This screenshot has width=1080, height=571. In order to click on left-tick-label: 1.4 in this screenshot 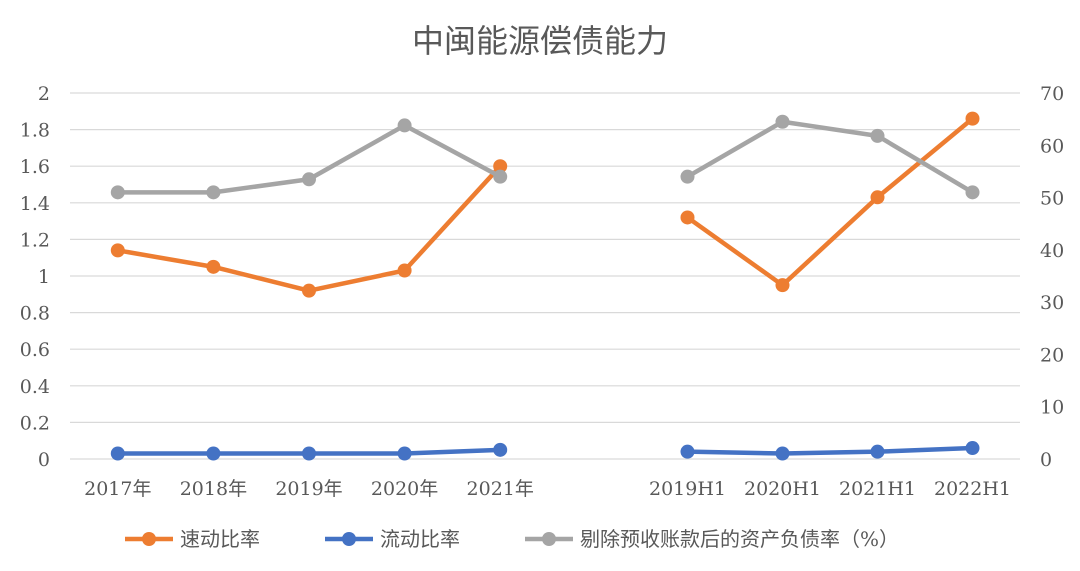, I will do `click(35, 204)`.